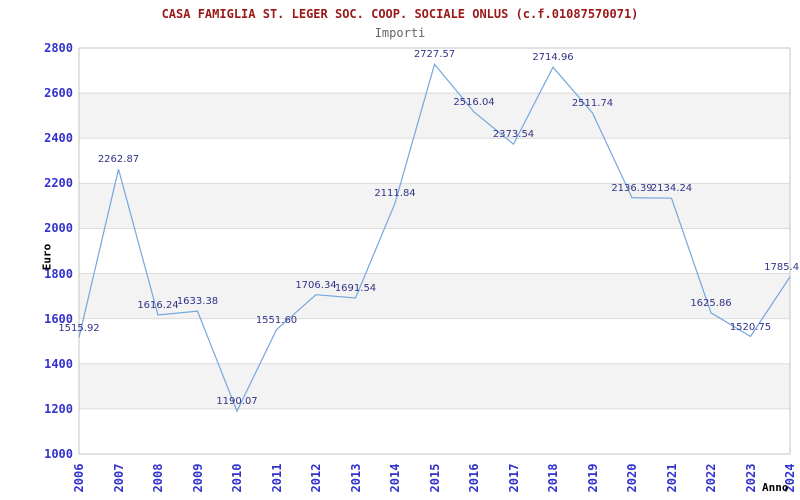 The width and height of the screenshot is (800, 500). Describe the element at coordinates (553, 478) in the screenshot. I see `x-tick-label: 2018` at that location.